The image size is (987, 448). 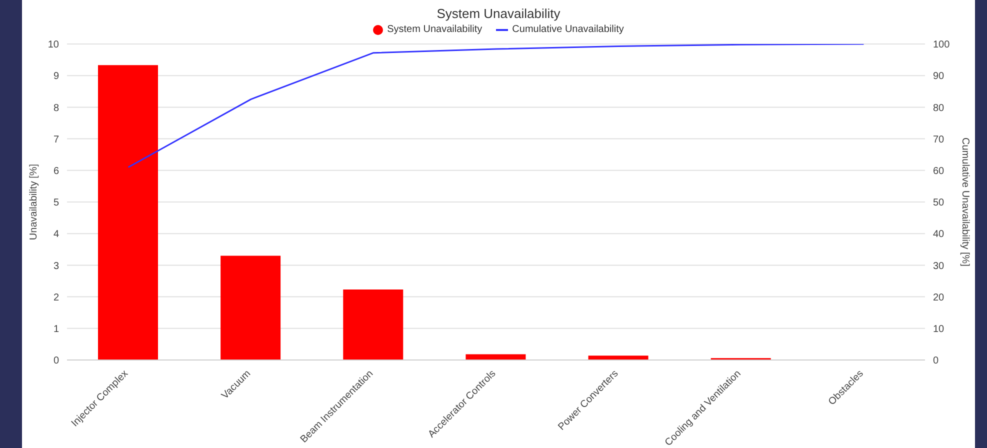 What do you see at coordinates (939, 266) in the screenshot?
I see `y2-tick-label: 30` at bounding box center [939, 266].